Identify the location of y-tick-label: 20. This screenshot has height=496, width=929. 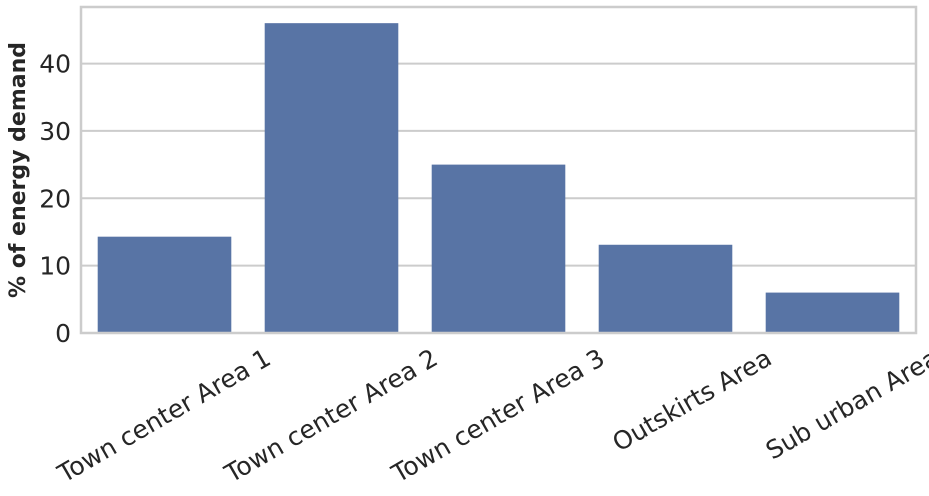
(55, 198).